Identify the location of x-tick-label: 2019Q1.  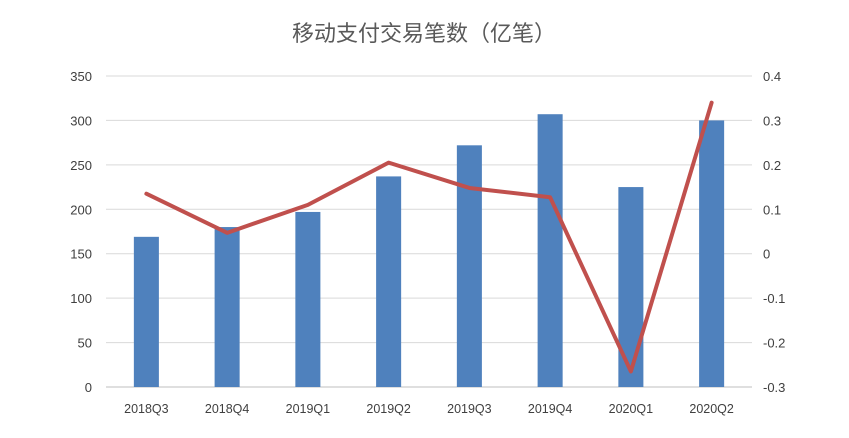
(308, 409).